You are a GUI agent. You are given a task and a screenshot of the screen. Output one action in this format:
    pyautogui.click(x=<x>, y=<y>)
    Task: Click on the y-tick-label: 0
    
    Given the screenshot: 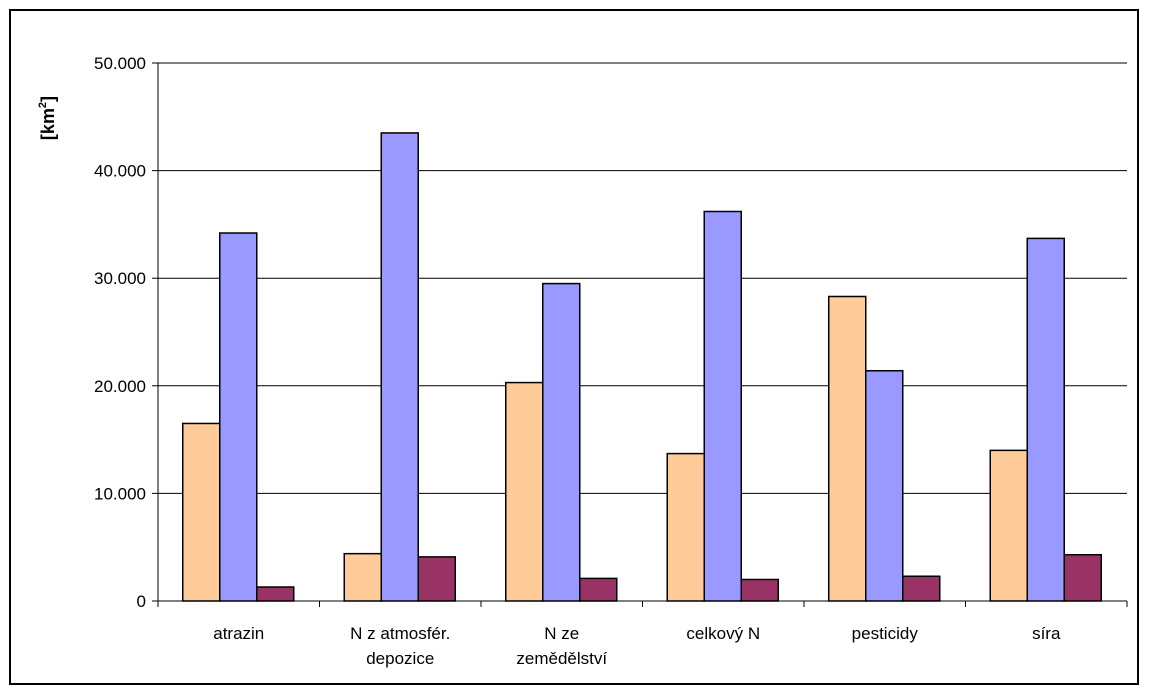 What is the action you would take?
    pyautogui.click(x=141, y=601)
    